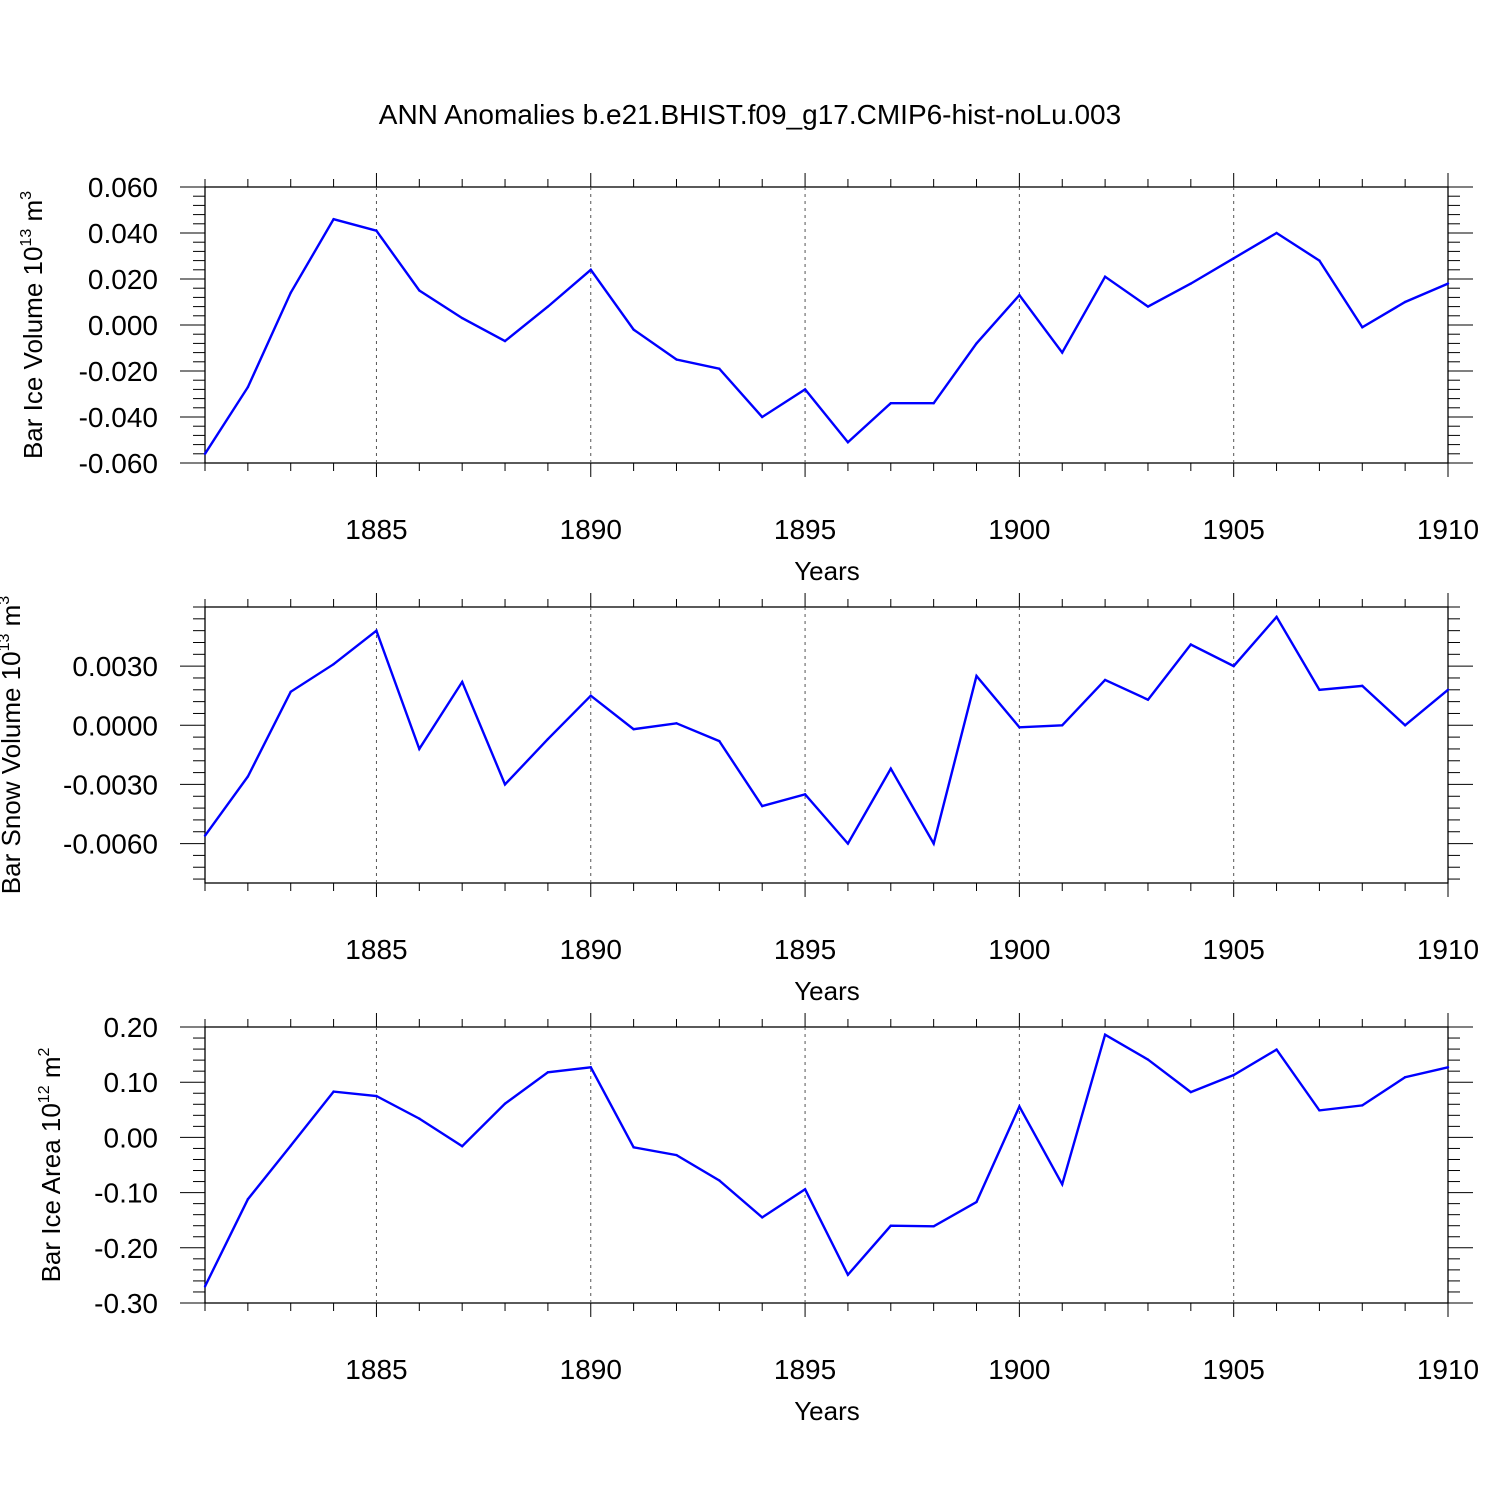 The width and height of the screenshot is (1500, 1500). What do you see at coordinates (110, 844) in the screenshot?
I see `y-tick-label: -0.0060` at bounding box center [110, 844].